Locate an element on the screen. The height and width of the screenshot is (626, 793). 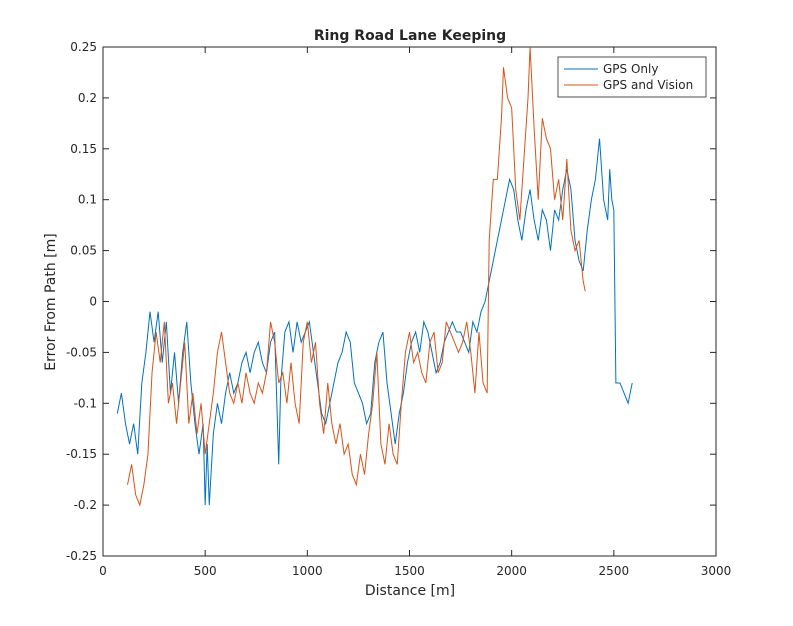
y-tick-label: 0.25 is located at coordinates (83, 47).